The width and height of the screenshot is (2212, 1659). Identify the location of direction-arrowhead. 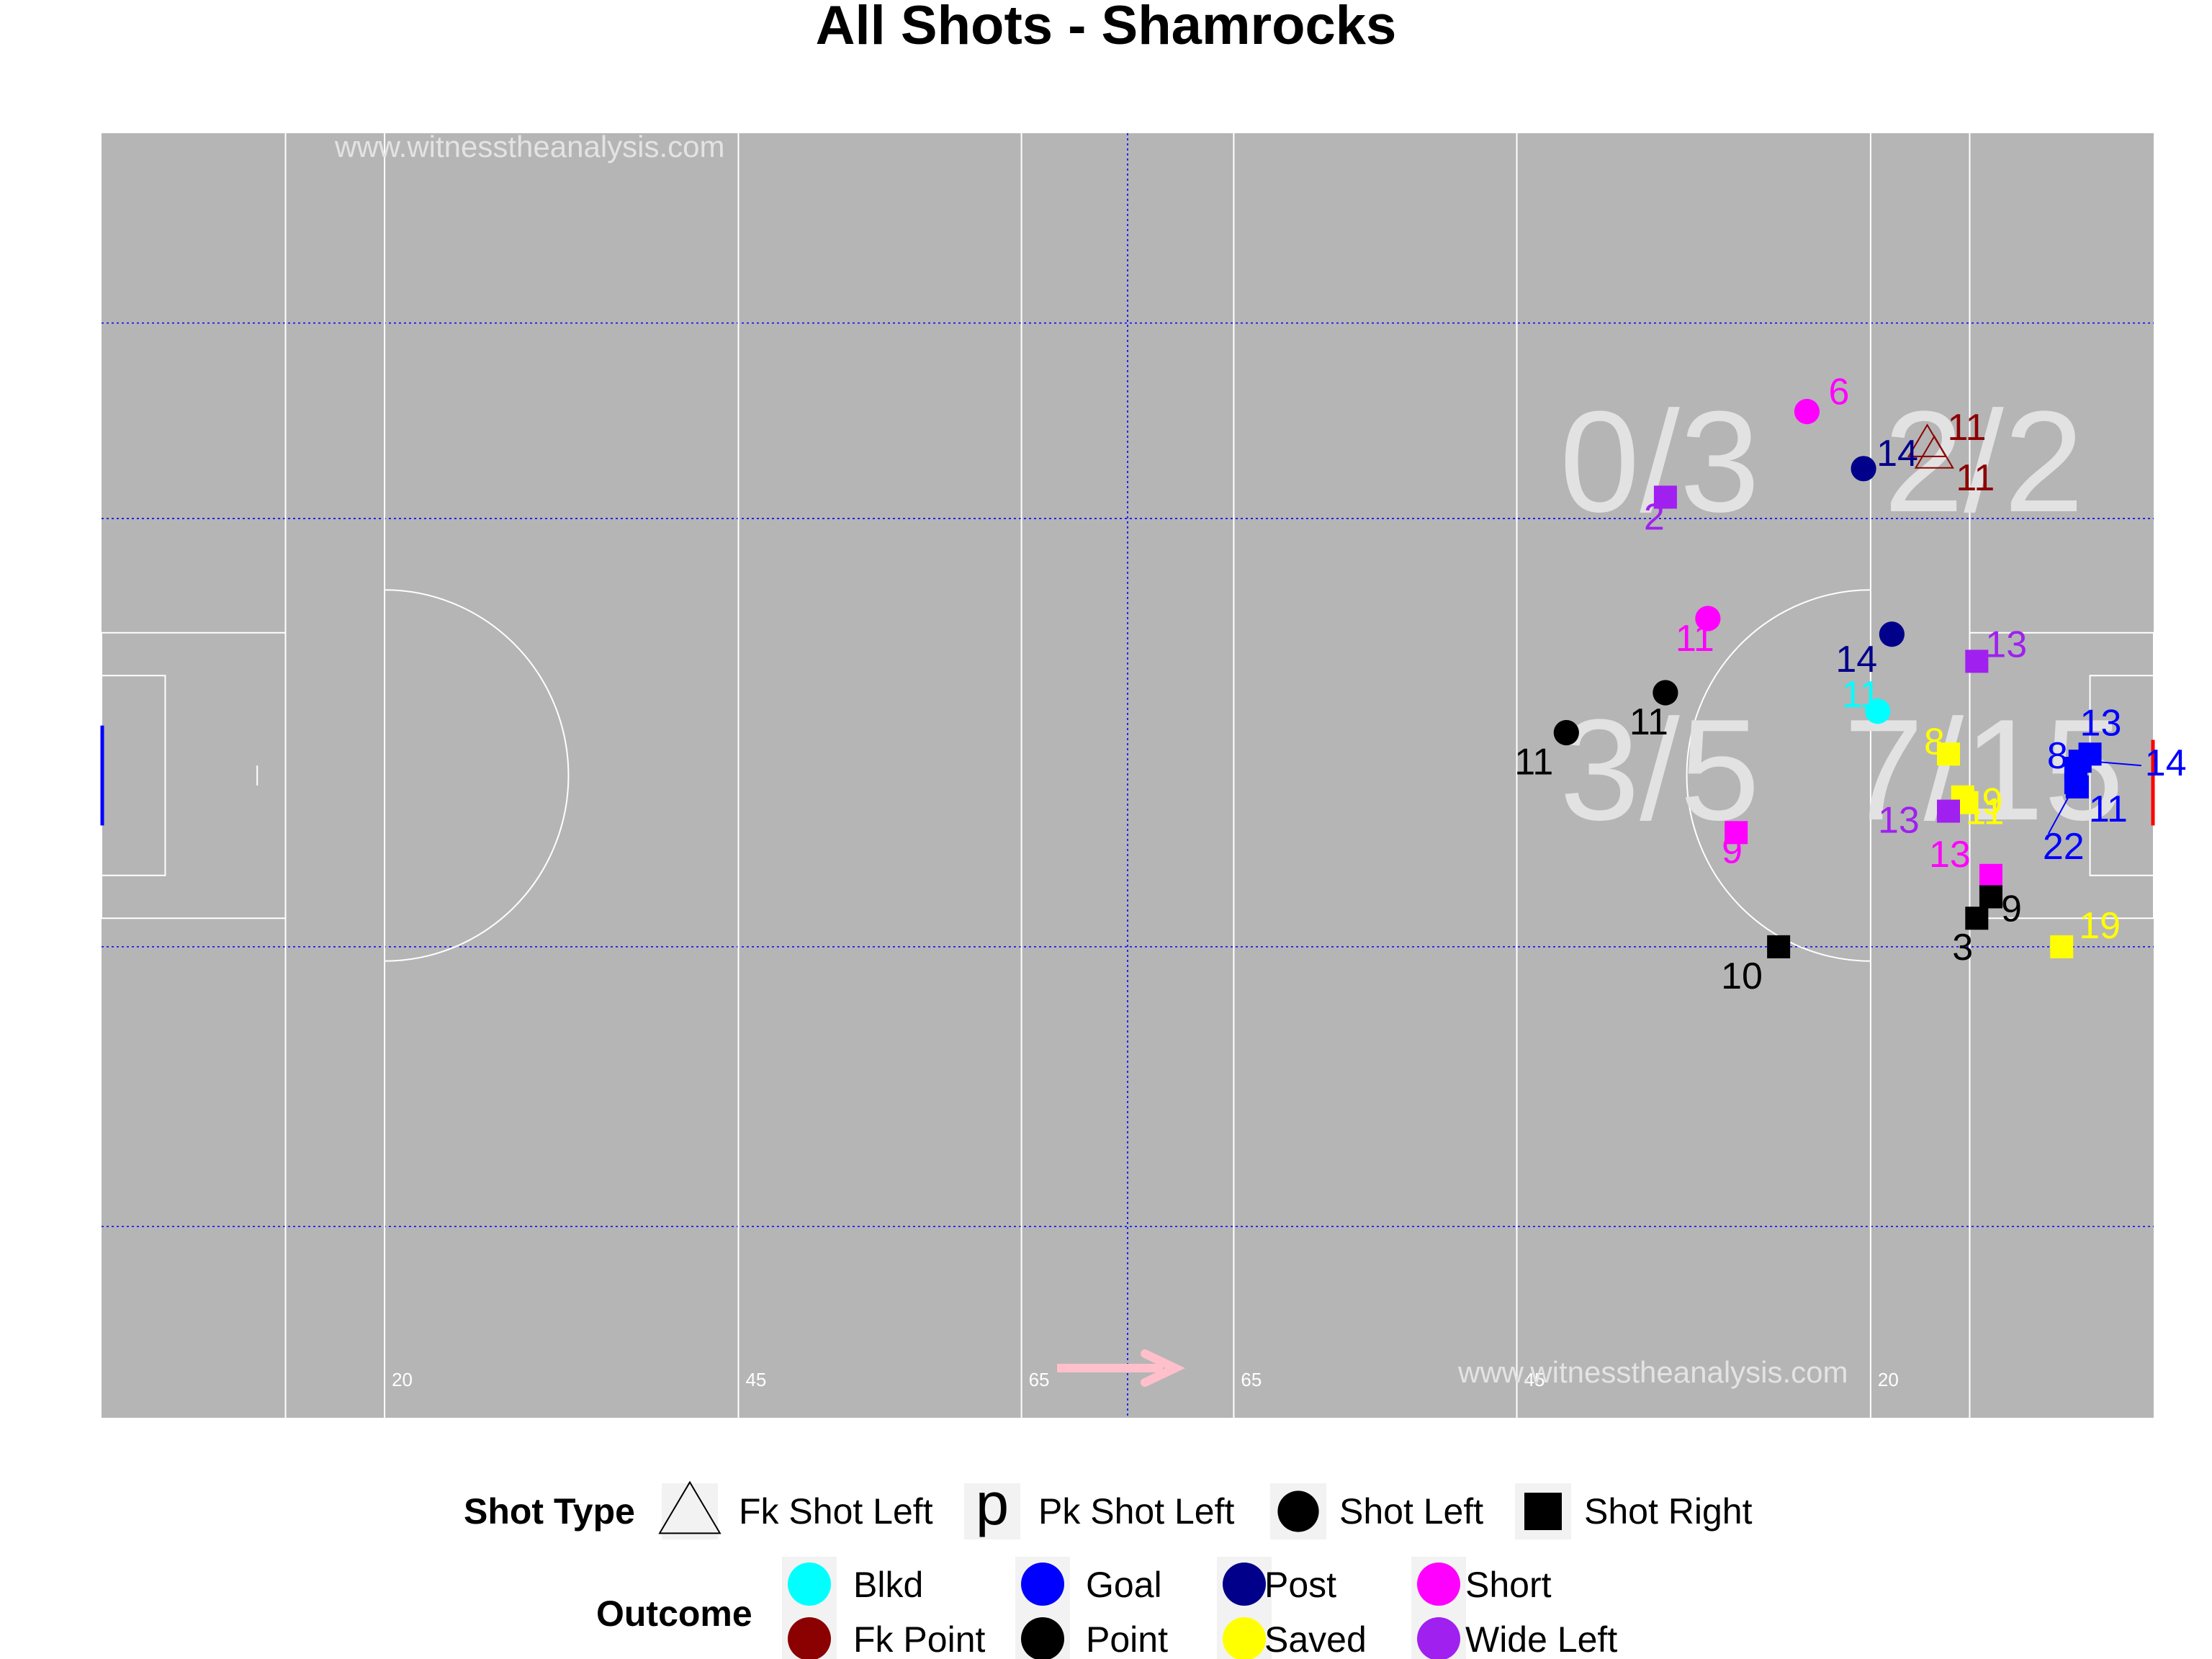
(1163, 1368).